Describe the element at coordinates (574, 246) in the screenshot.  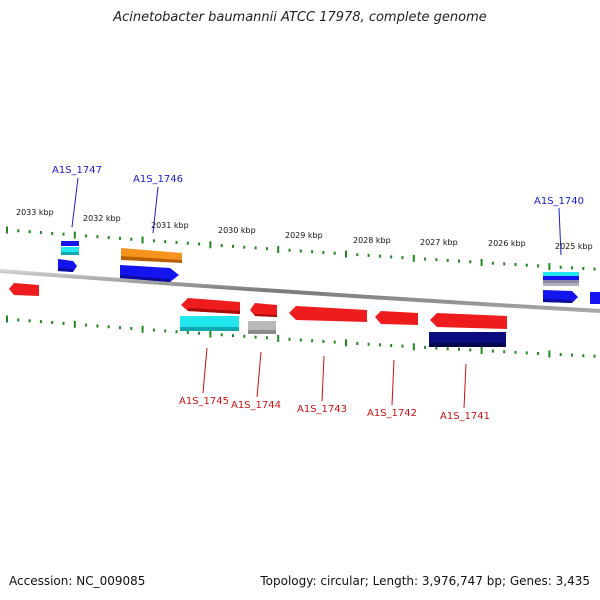
I see `kbp-label: 2025 kbp` at that location.